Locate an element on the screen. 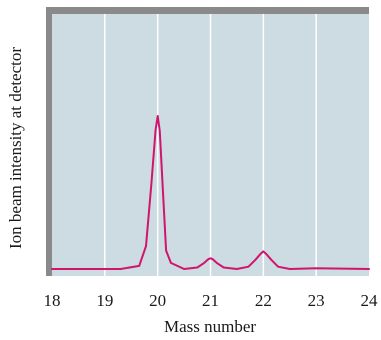 The height and width of the screenshot is (340, 381). x-tick-label-23: 23 is located at coordinates (316, 300).